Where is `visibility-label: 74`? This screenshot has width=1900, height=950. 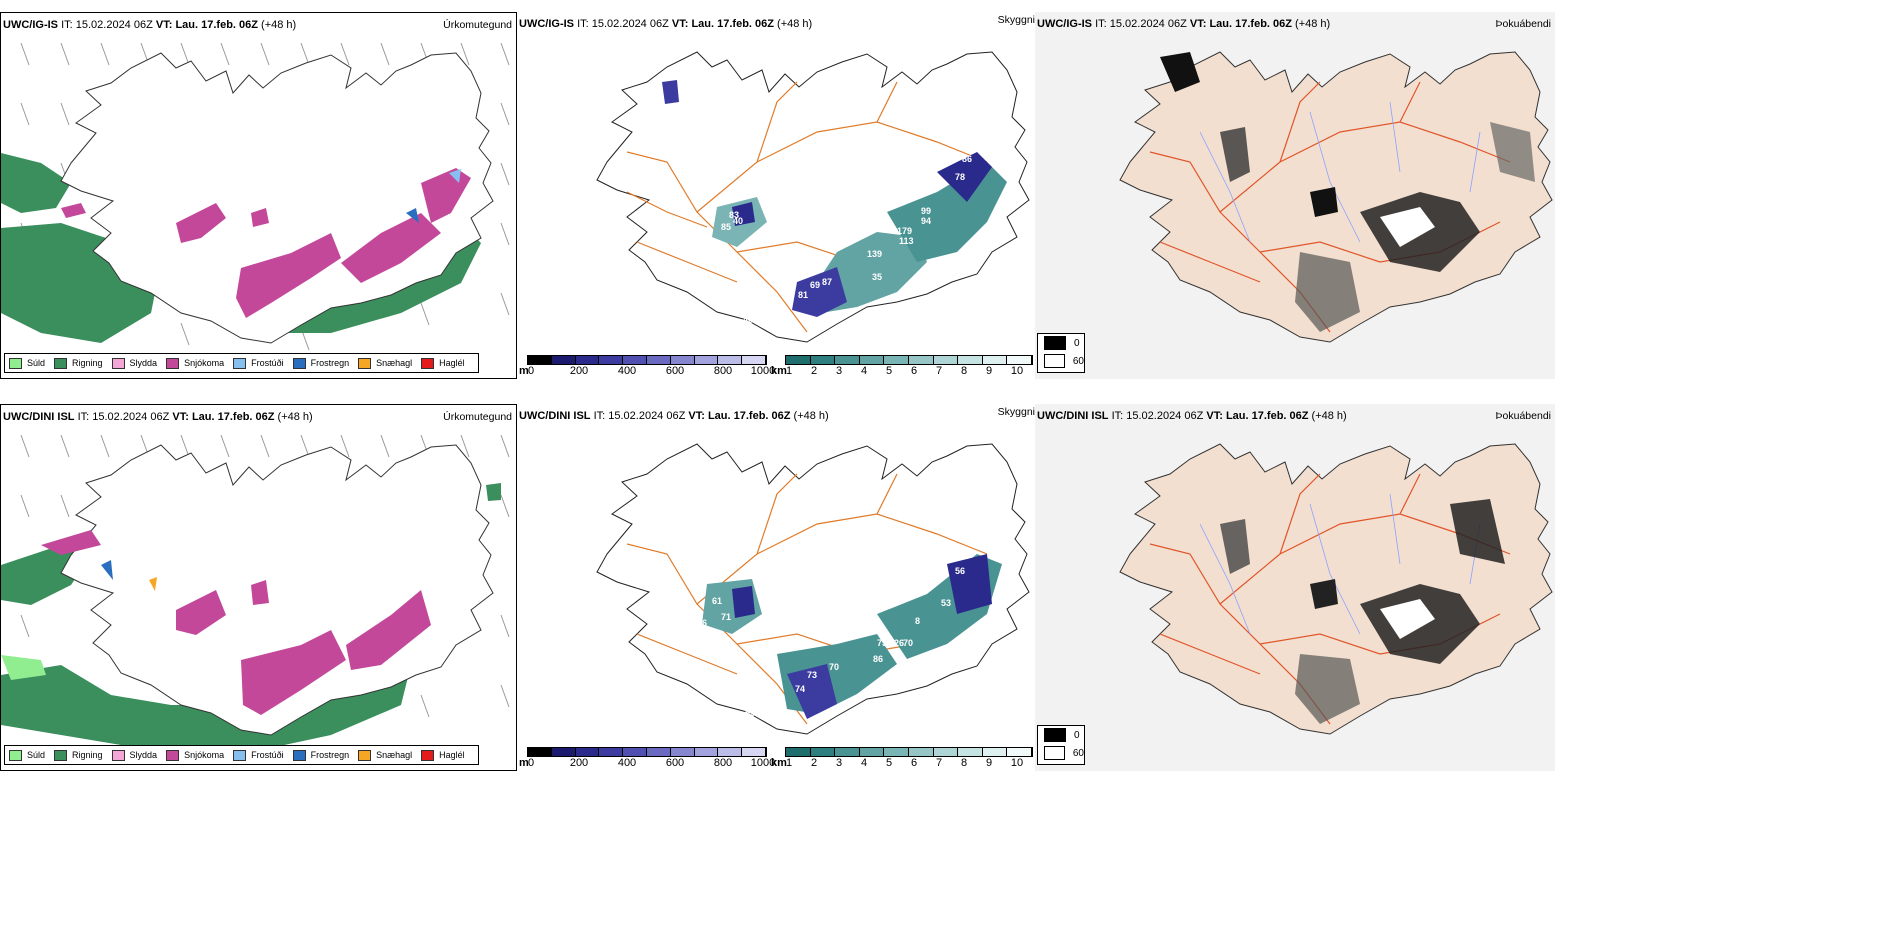 visibility-label: 74 is located at coordinates (800, 689).